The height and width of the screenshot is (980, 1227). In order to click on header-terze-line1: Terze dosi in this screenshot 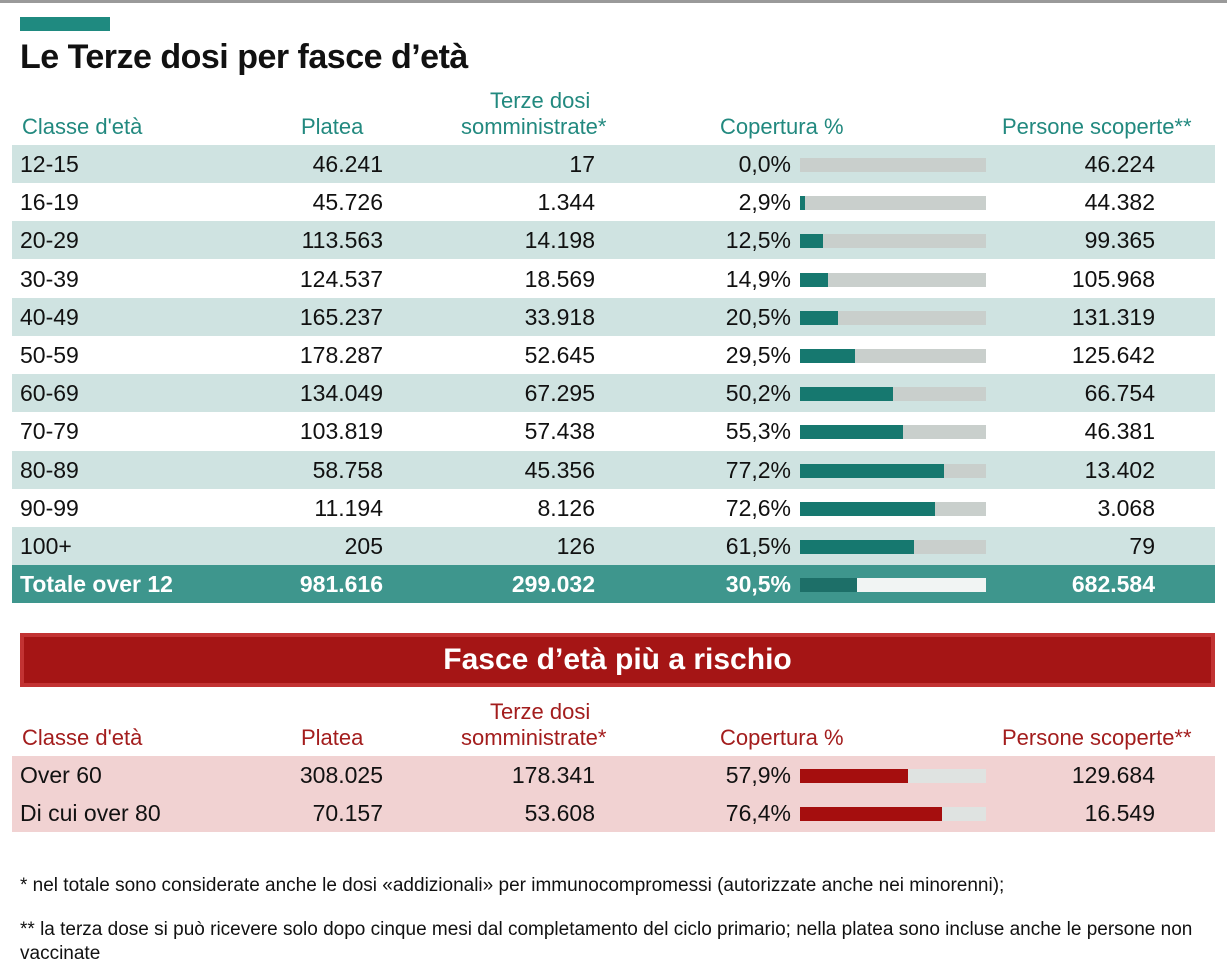, I will do `click(540, 100)`.